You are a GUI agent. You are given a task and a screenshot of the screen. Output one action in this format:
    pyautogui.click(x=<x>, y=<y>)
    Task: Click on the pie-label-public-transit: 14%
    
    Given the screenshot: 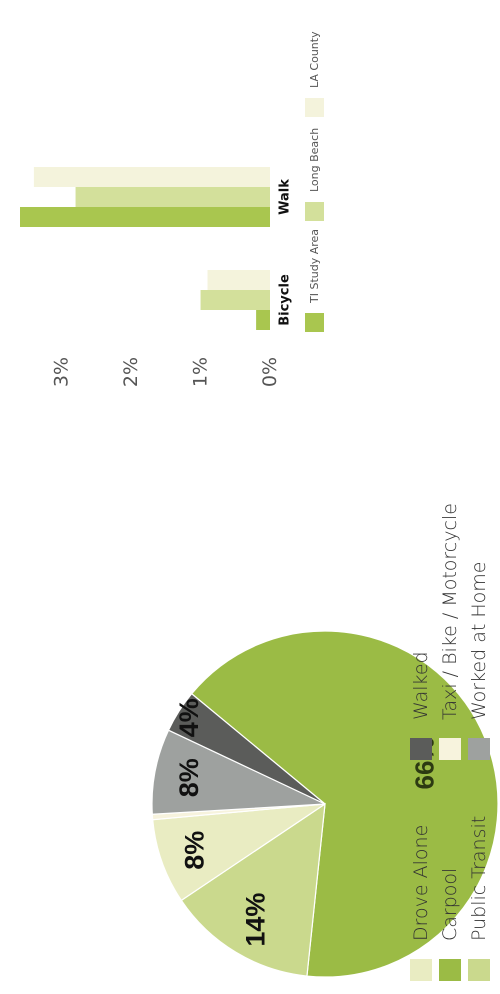 What is the action you would take?
    pyautogui.click(x=255, y=920)
    